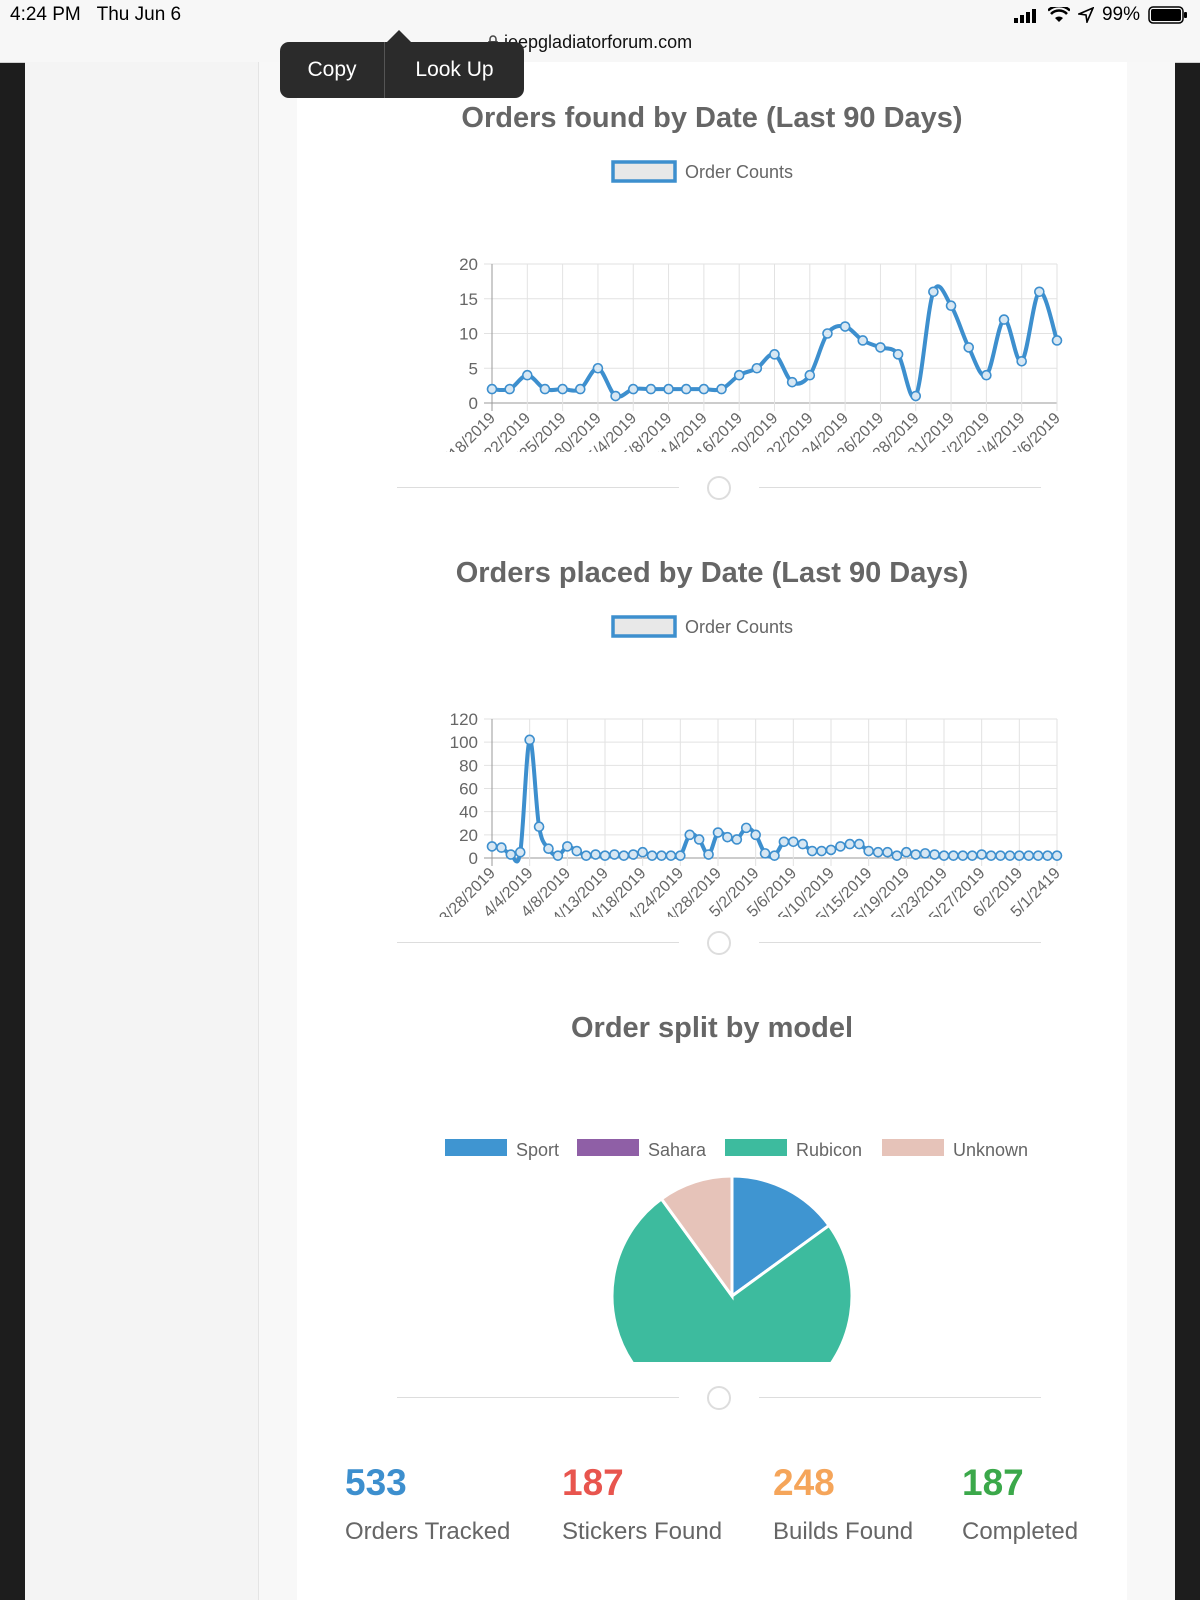 This screenshot has height=1600, width=1200. Describe the element at coordinates (468, 835) in the screenshot. I see `y-tick-label: 20` at that location.